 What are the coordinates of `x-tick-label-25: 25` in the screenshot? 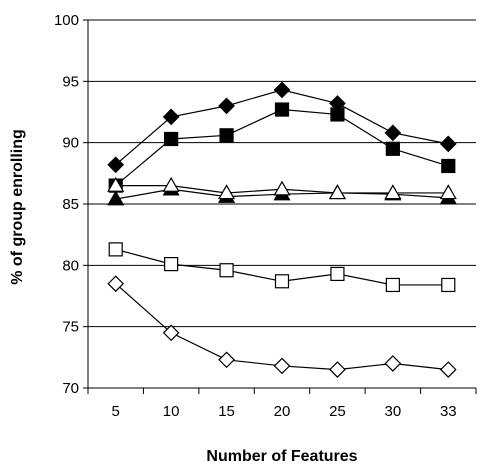 It's located at (337, 411).